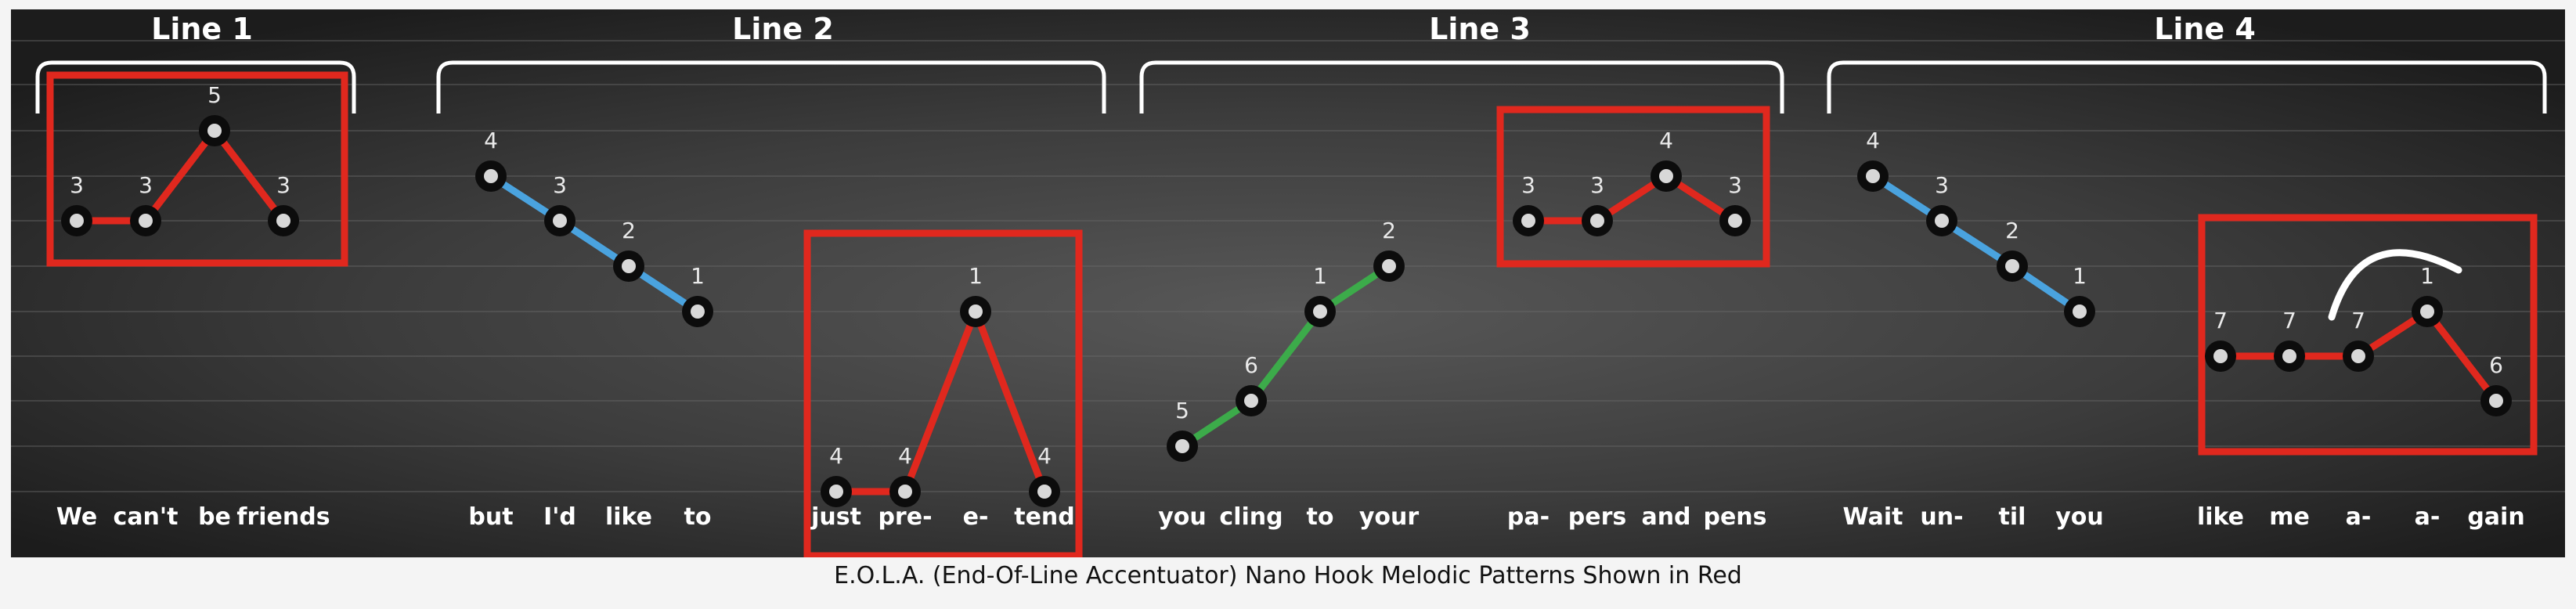  What do you see at coordinates (1665, 517) in the screenshot?
I see `lyric-word: and` at bounding box center [1665, 517].